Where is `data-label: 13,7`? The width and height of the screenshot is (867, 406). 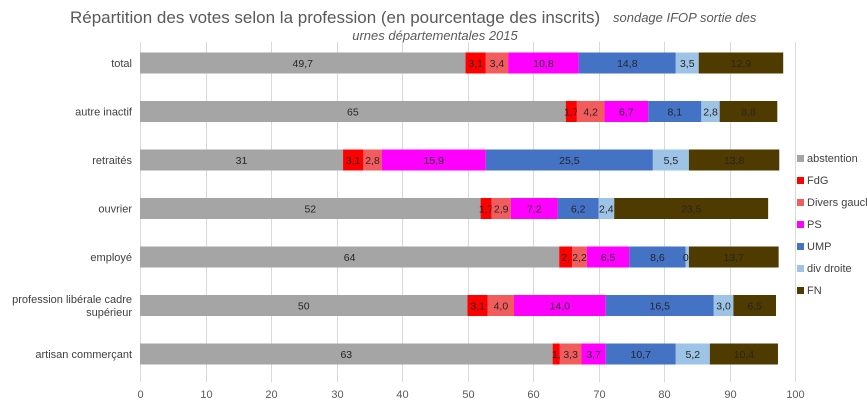 data-label: 13,7 is located at coordinates (734, 258).